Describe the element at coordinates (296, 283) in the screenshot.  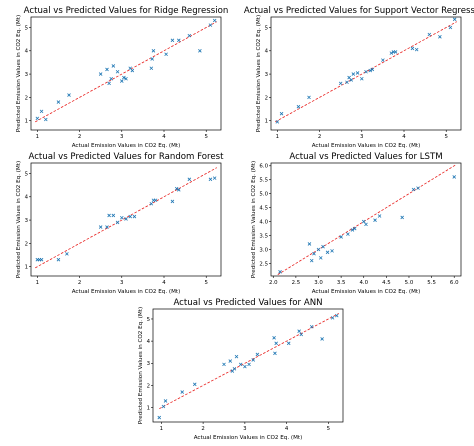
I see `x-tick-label: 2.5` at that location.